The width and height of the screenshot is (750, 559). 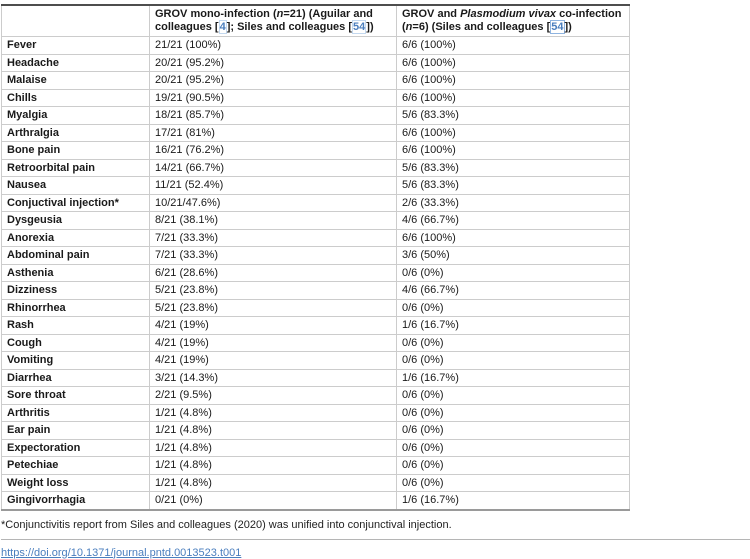 I want to click on symptom-cell: Dizziness, so click(x=75, y=290).